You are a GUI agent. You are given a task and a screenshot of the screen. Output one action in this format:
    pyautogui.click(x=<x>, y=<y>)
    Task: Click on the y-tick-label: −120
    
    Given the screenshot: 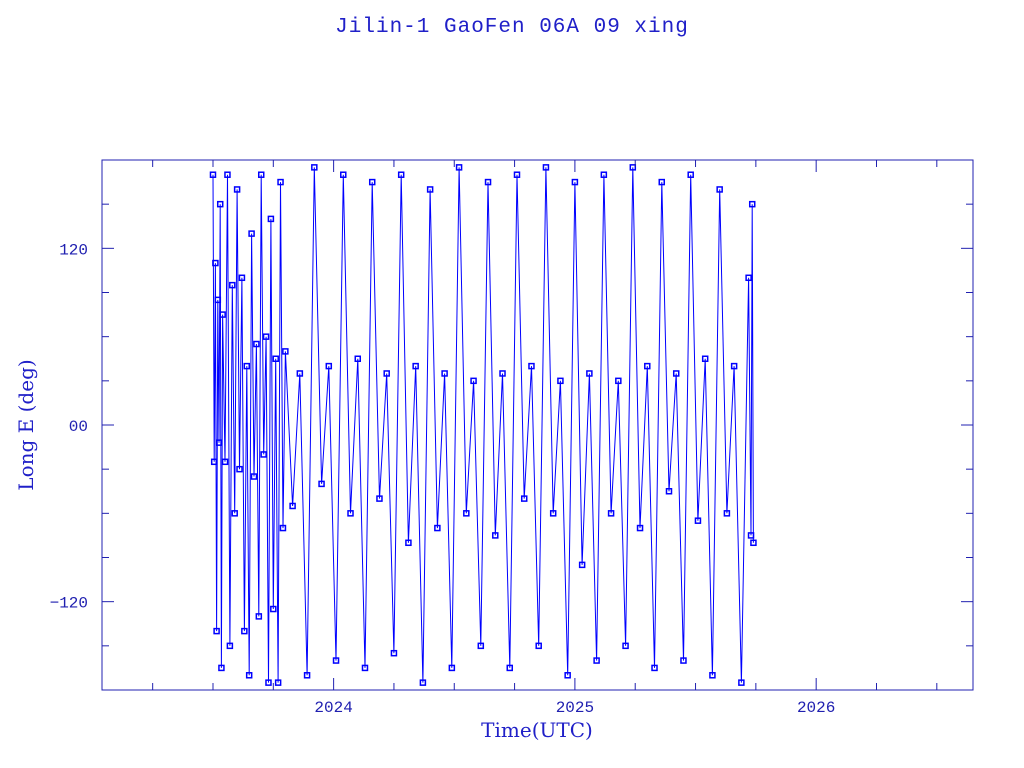 What is the action you would take?
    pyautogui.click(x=69, y=604)
    